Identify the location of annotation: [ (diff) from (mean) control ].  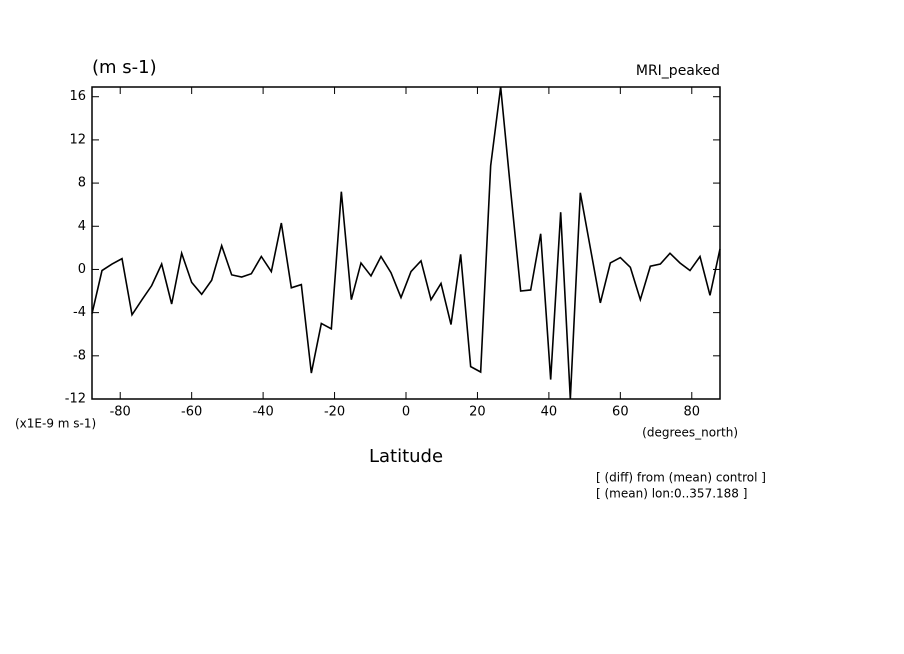
(681, 478).